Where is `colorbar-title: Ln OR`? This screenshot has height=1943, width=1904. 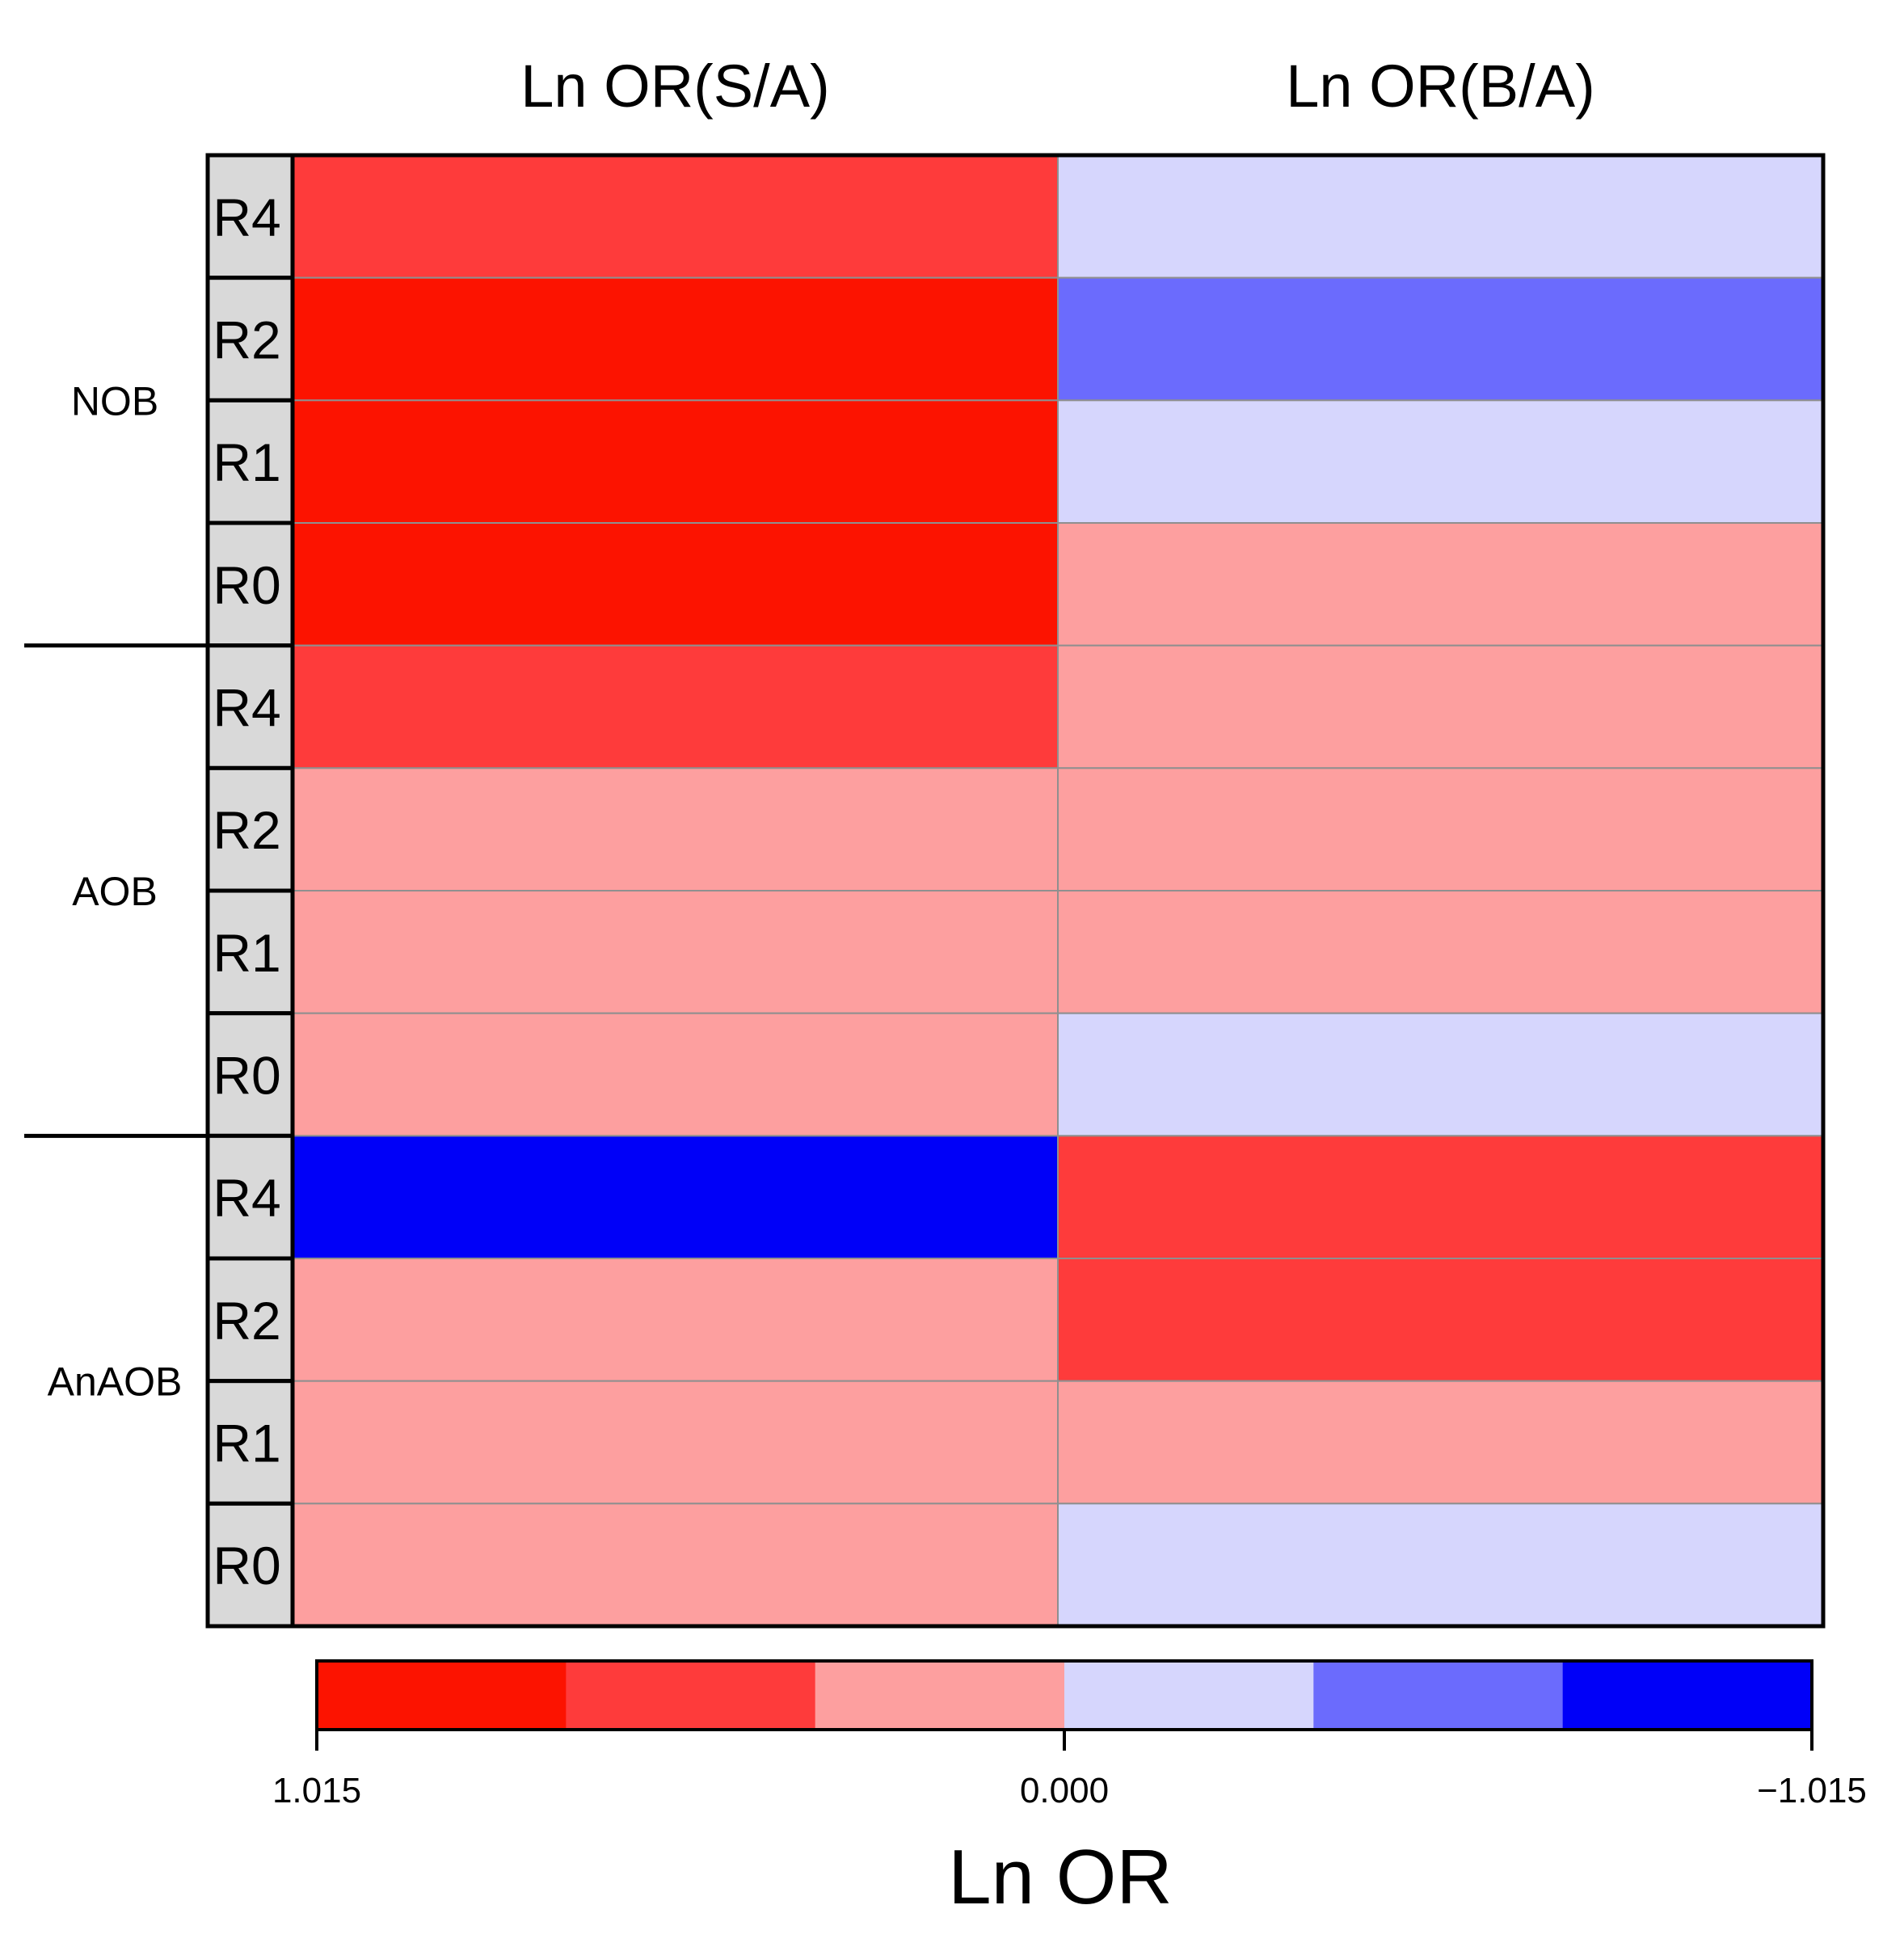
colorbar-title: Ln OR is located at coordinates (1060, 1877).